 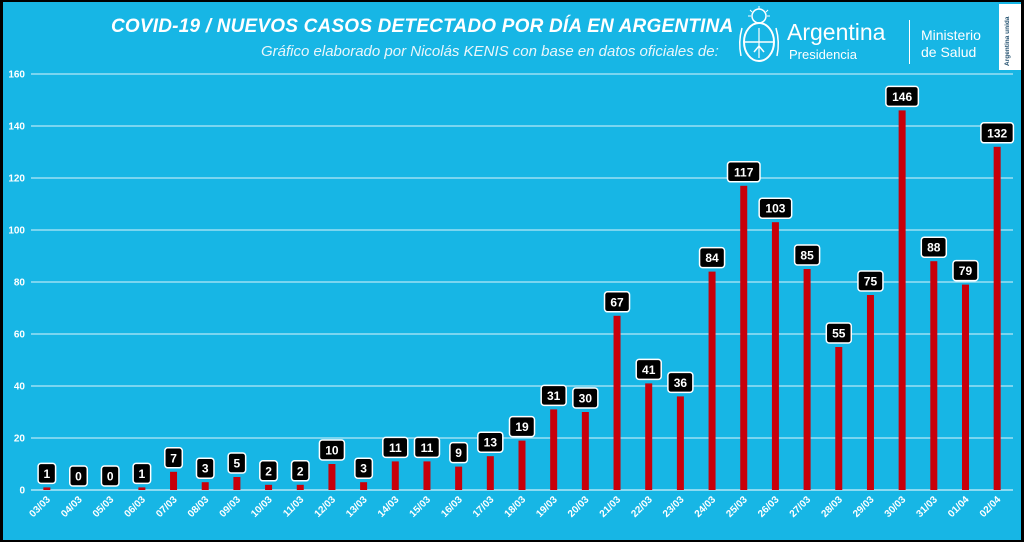 I want to click on data-label: 117, so click(x=744, y=172).